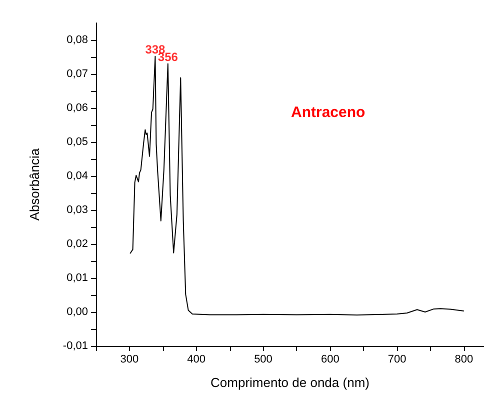 The height and width of the screenshot is (404, 492). I want to click on y-tick-label: 0,00, so click(77, 312).